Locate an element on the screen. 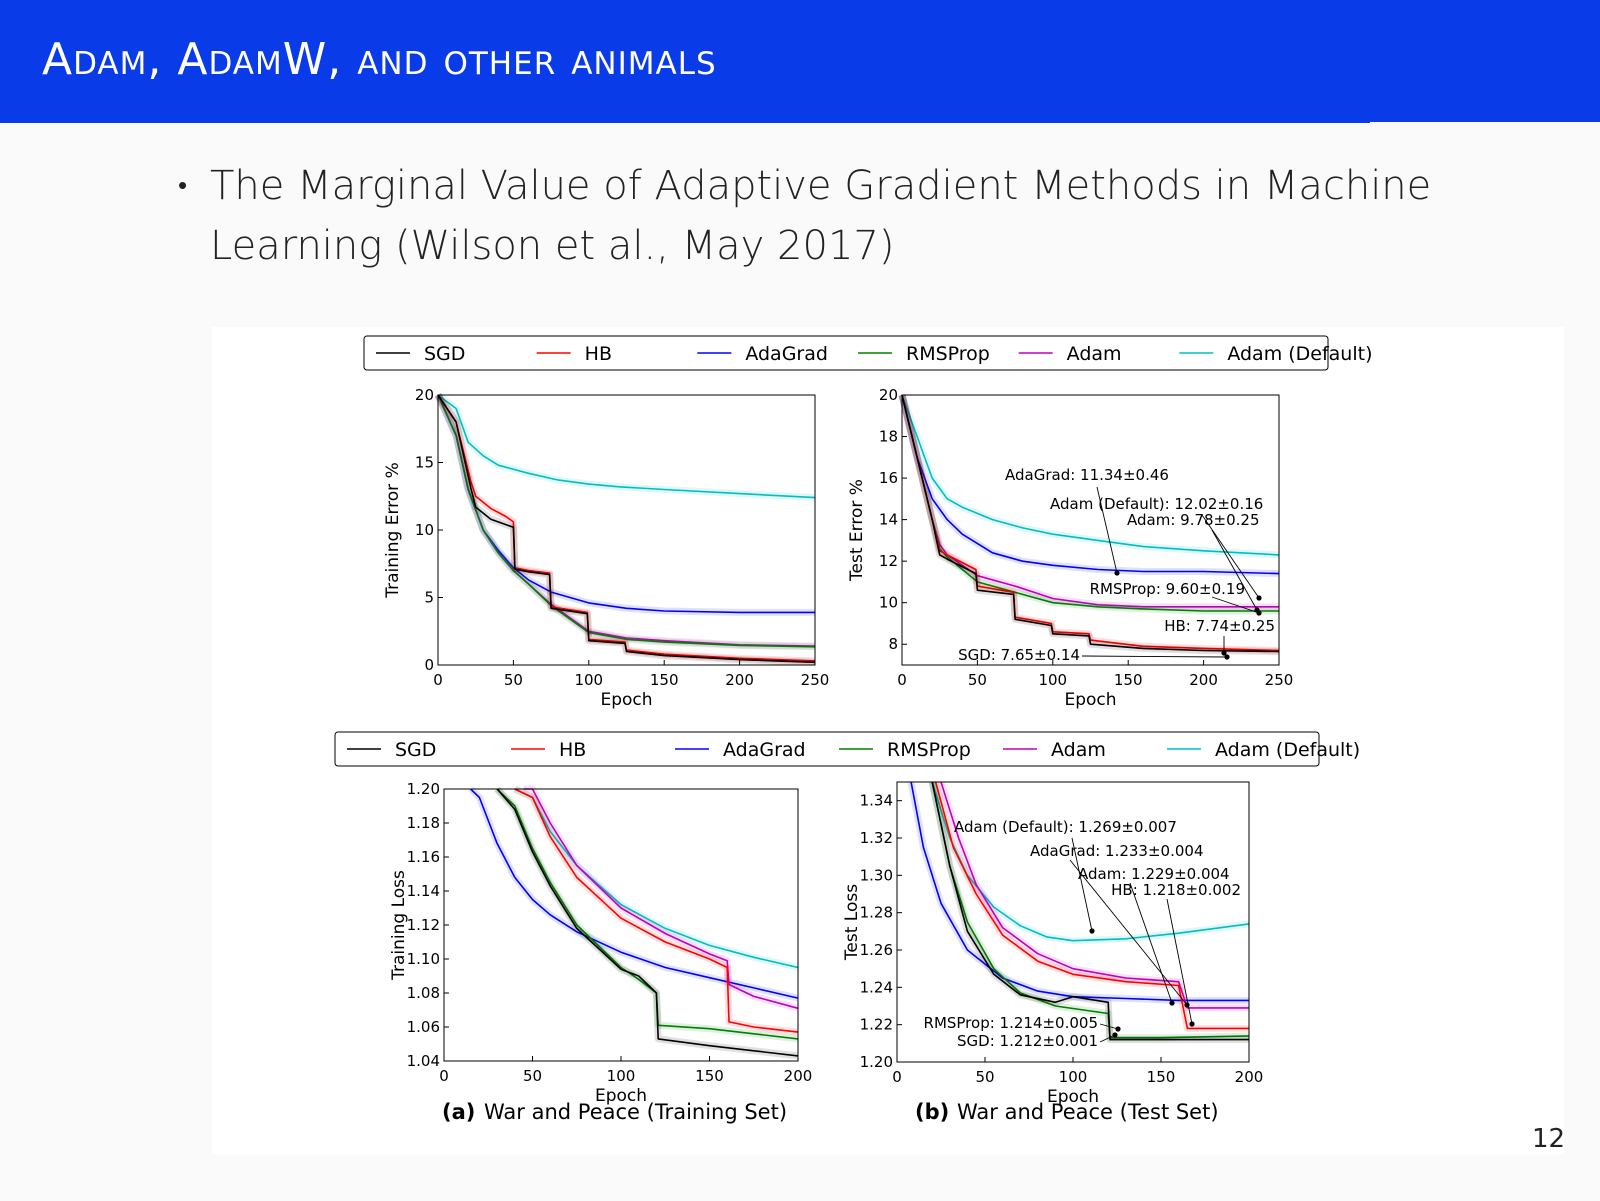  series-band-sgd is located at coordinates (625, 529).